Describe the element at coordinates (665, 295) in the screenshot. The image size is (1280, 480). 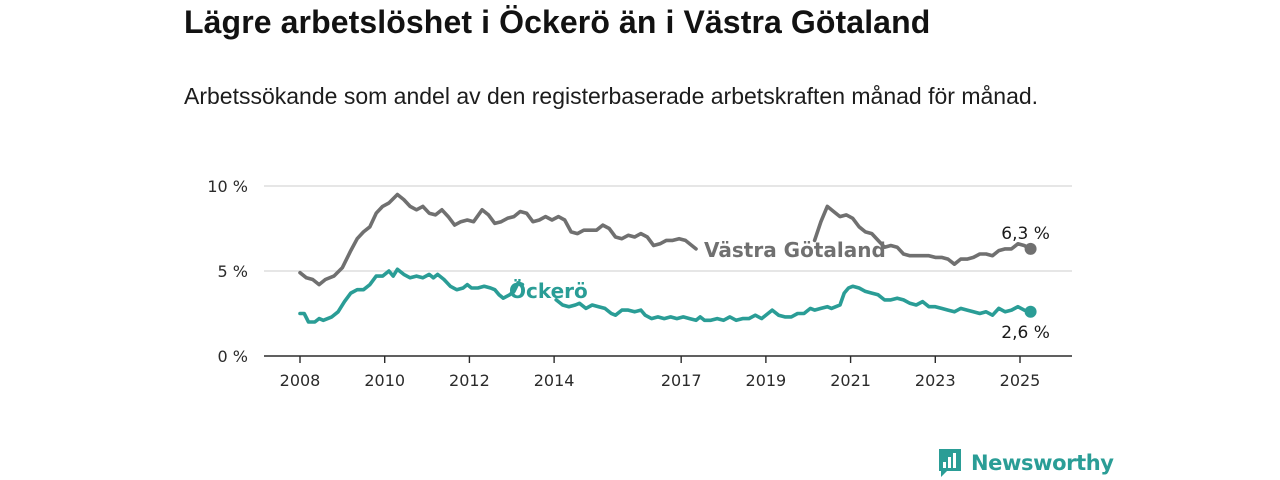
I see `series-line-ockero` at that location.